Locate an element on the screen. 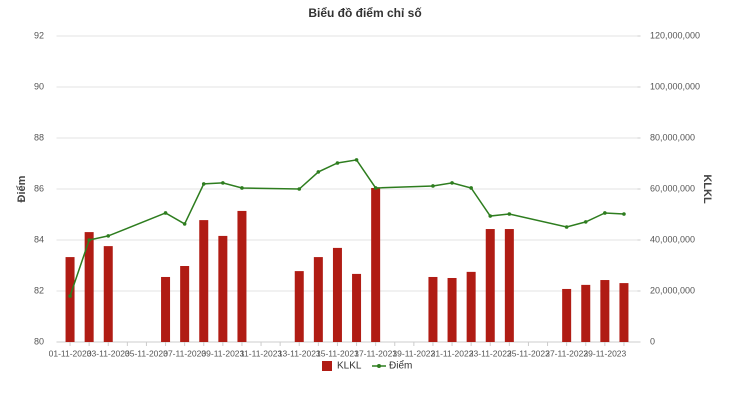 Image resolution: width=730 pixels, height=404 pixels. y2-tick-label: 0 is located at coordinates (652, 341).